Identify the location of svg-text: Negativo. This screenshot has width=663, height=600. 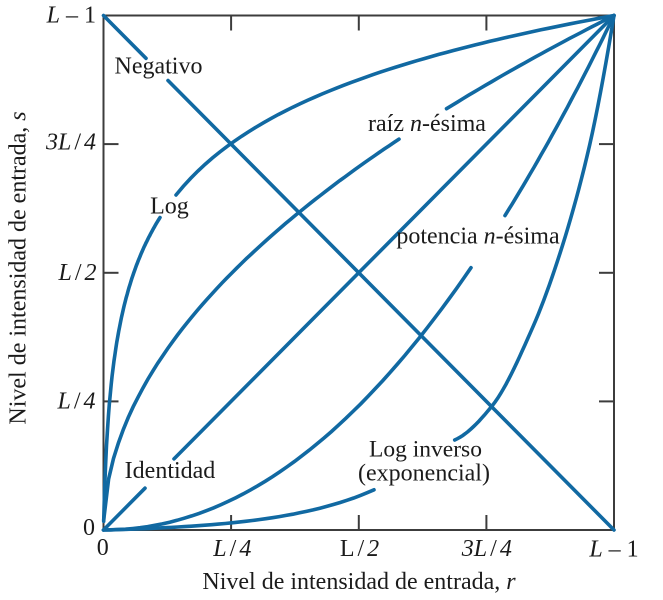
(159, 67).